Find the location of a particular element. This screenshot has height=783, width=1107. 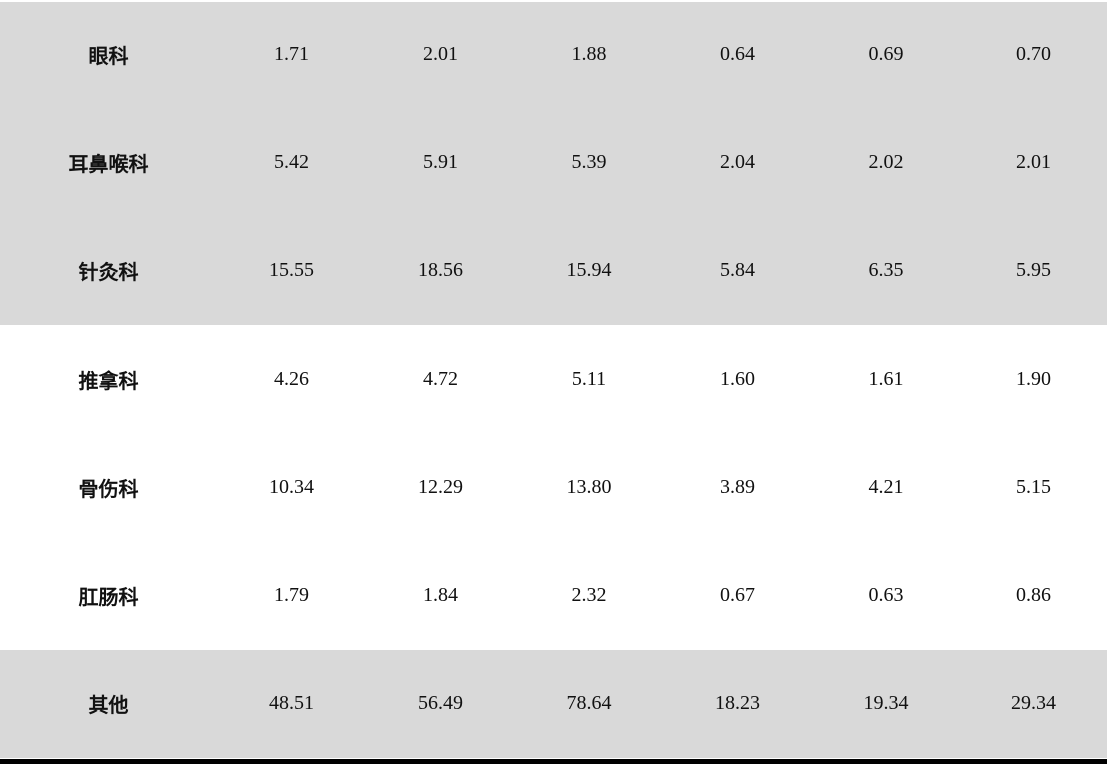

table-cell: 0.63 is located at coordinates (886, 595).